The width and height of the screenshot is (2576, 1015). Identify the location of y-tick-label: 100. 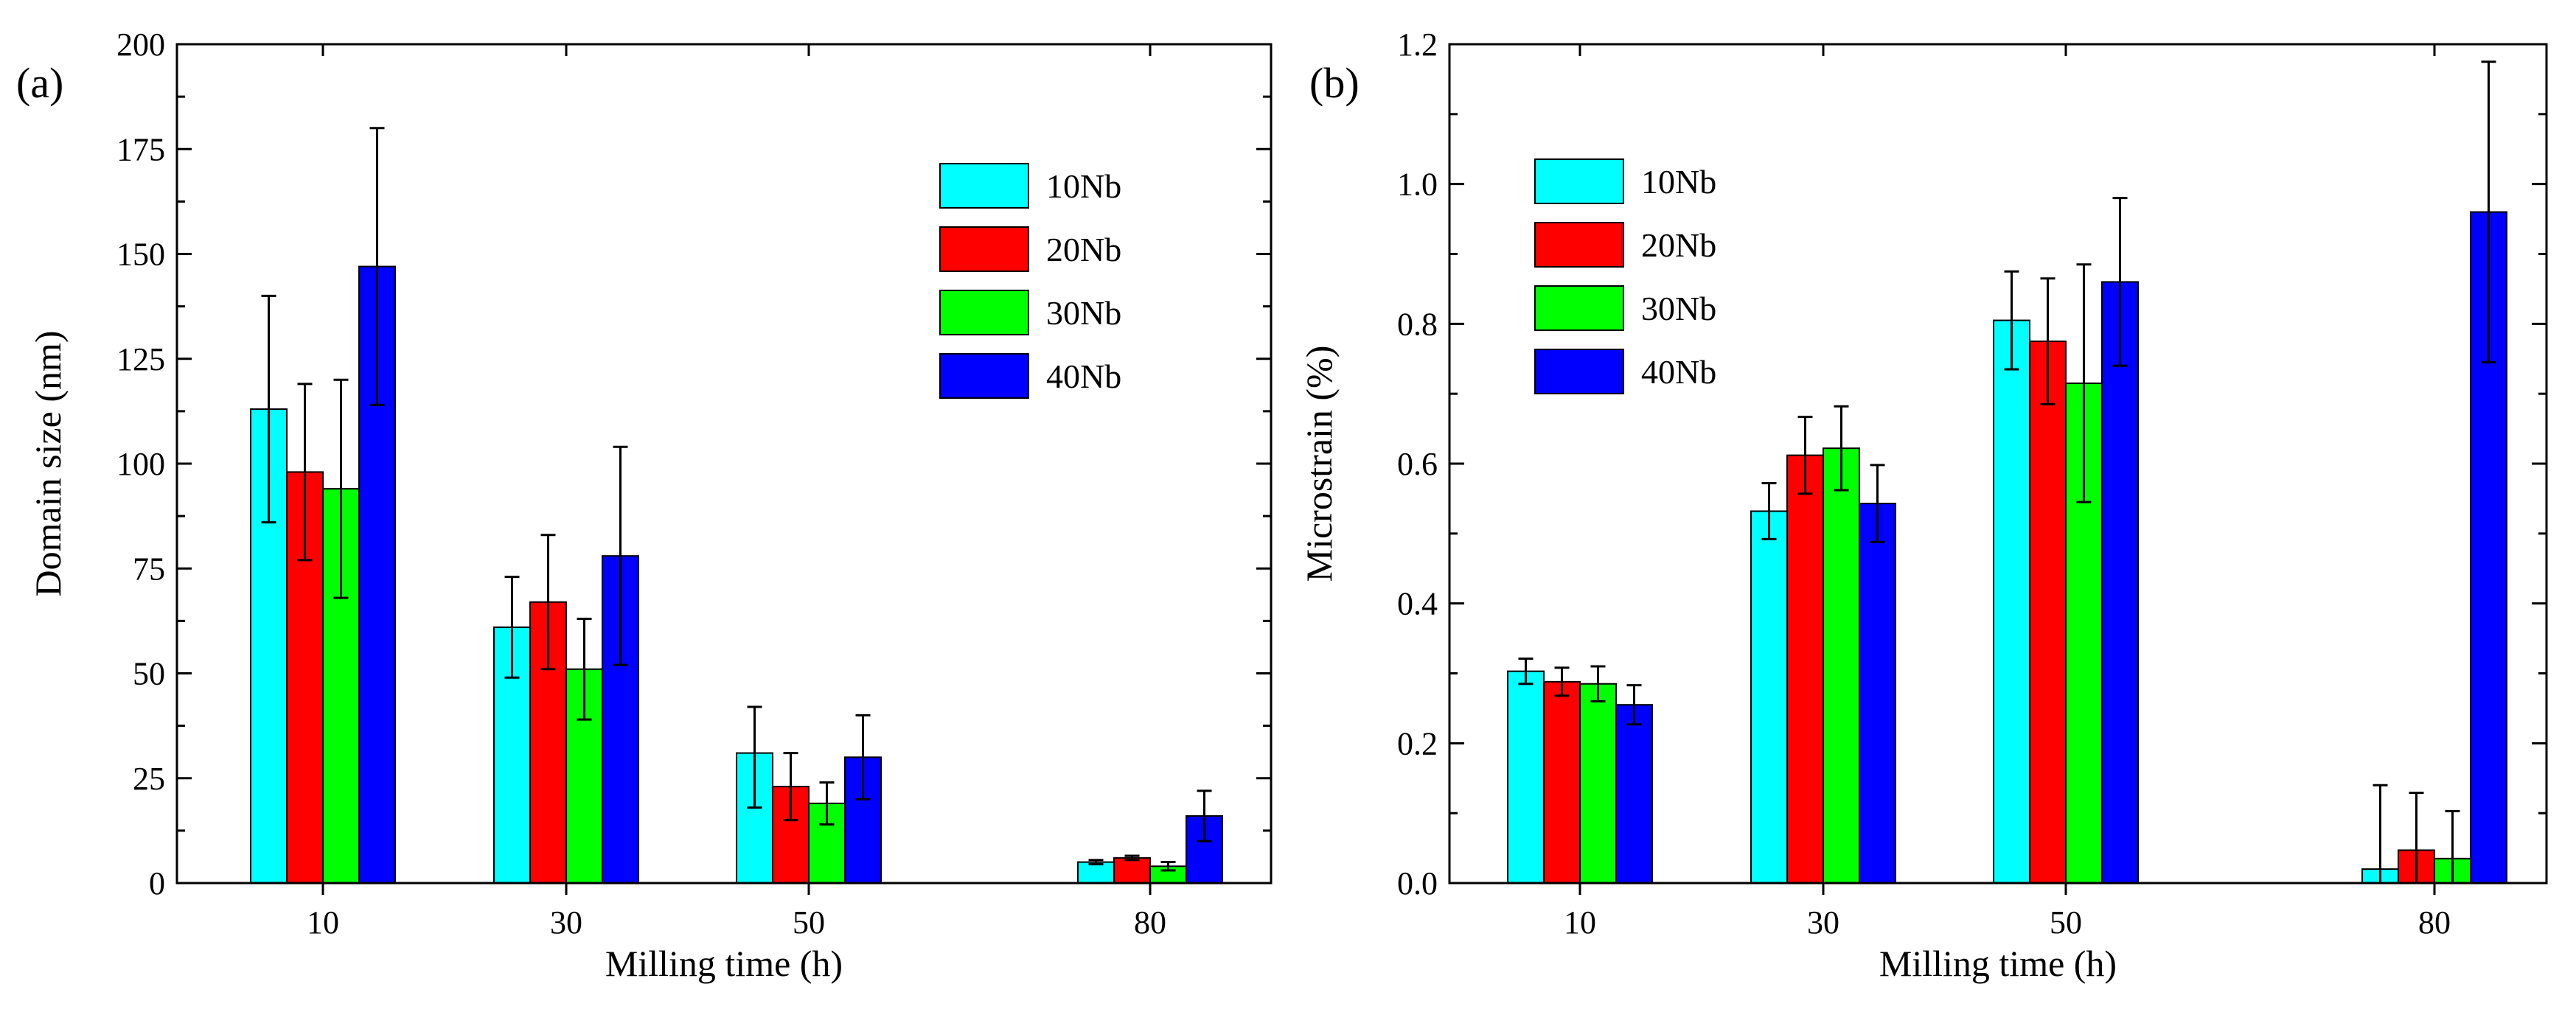
(140, 464).